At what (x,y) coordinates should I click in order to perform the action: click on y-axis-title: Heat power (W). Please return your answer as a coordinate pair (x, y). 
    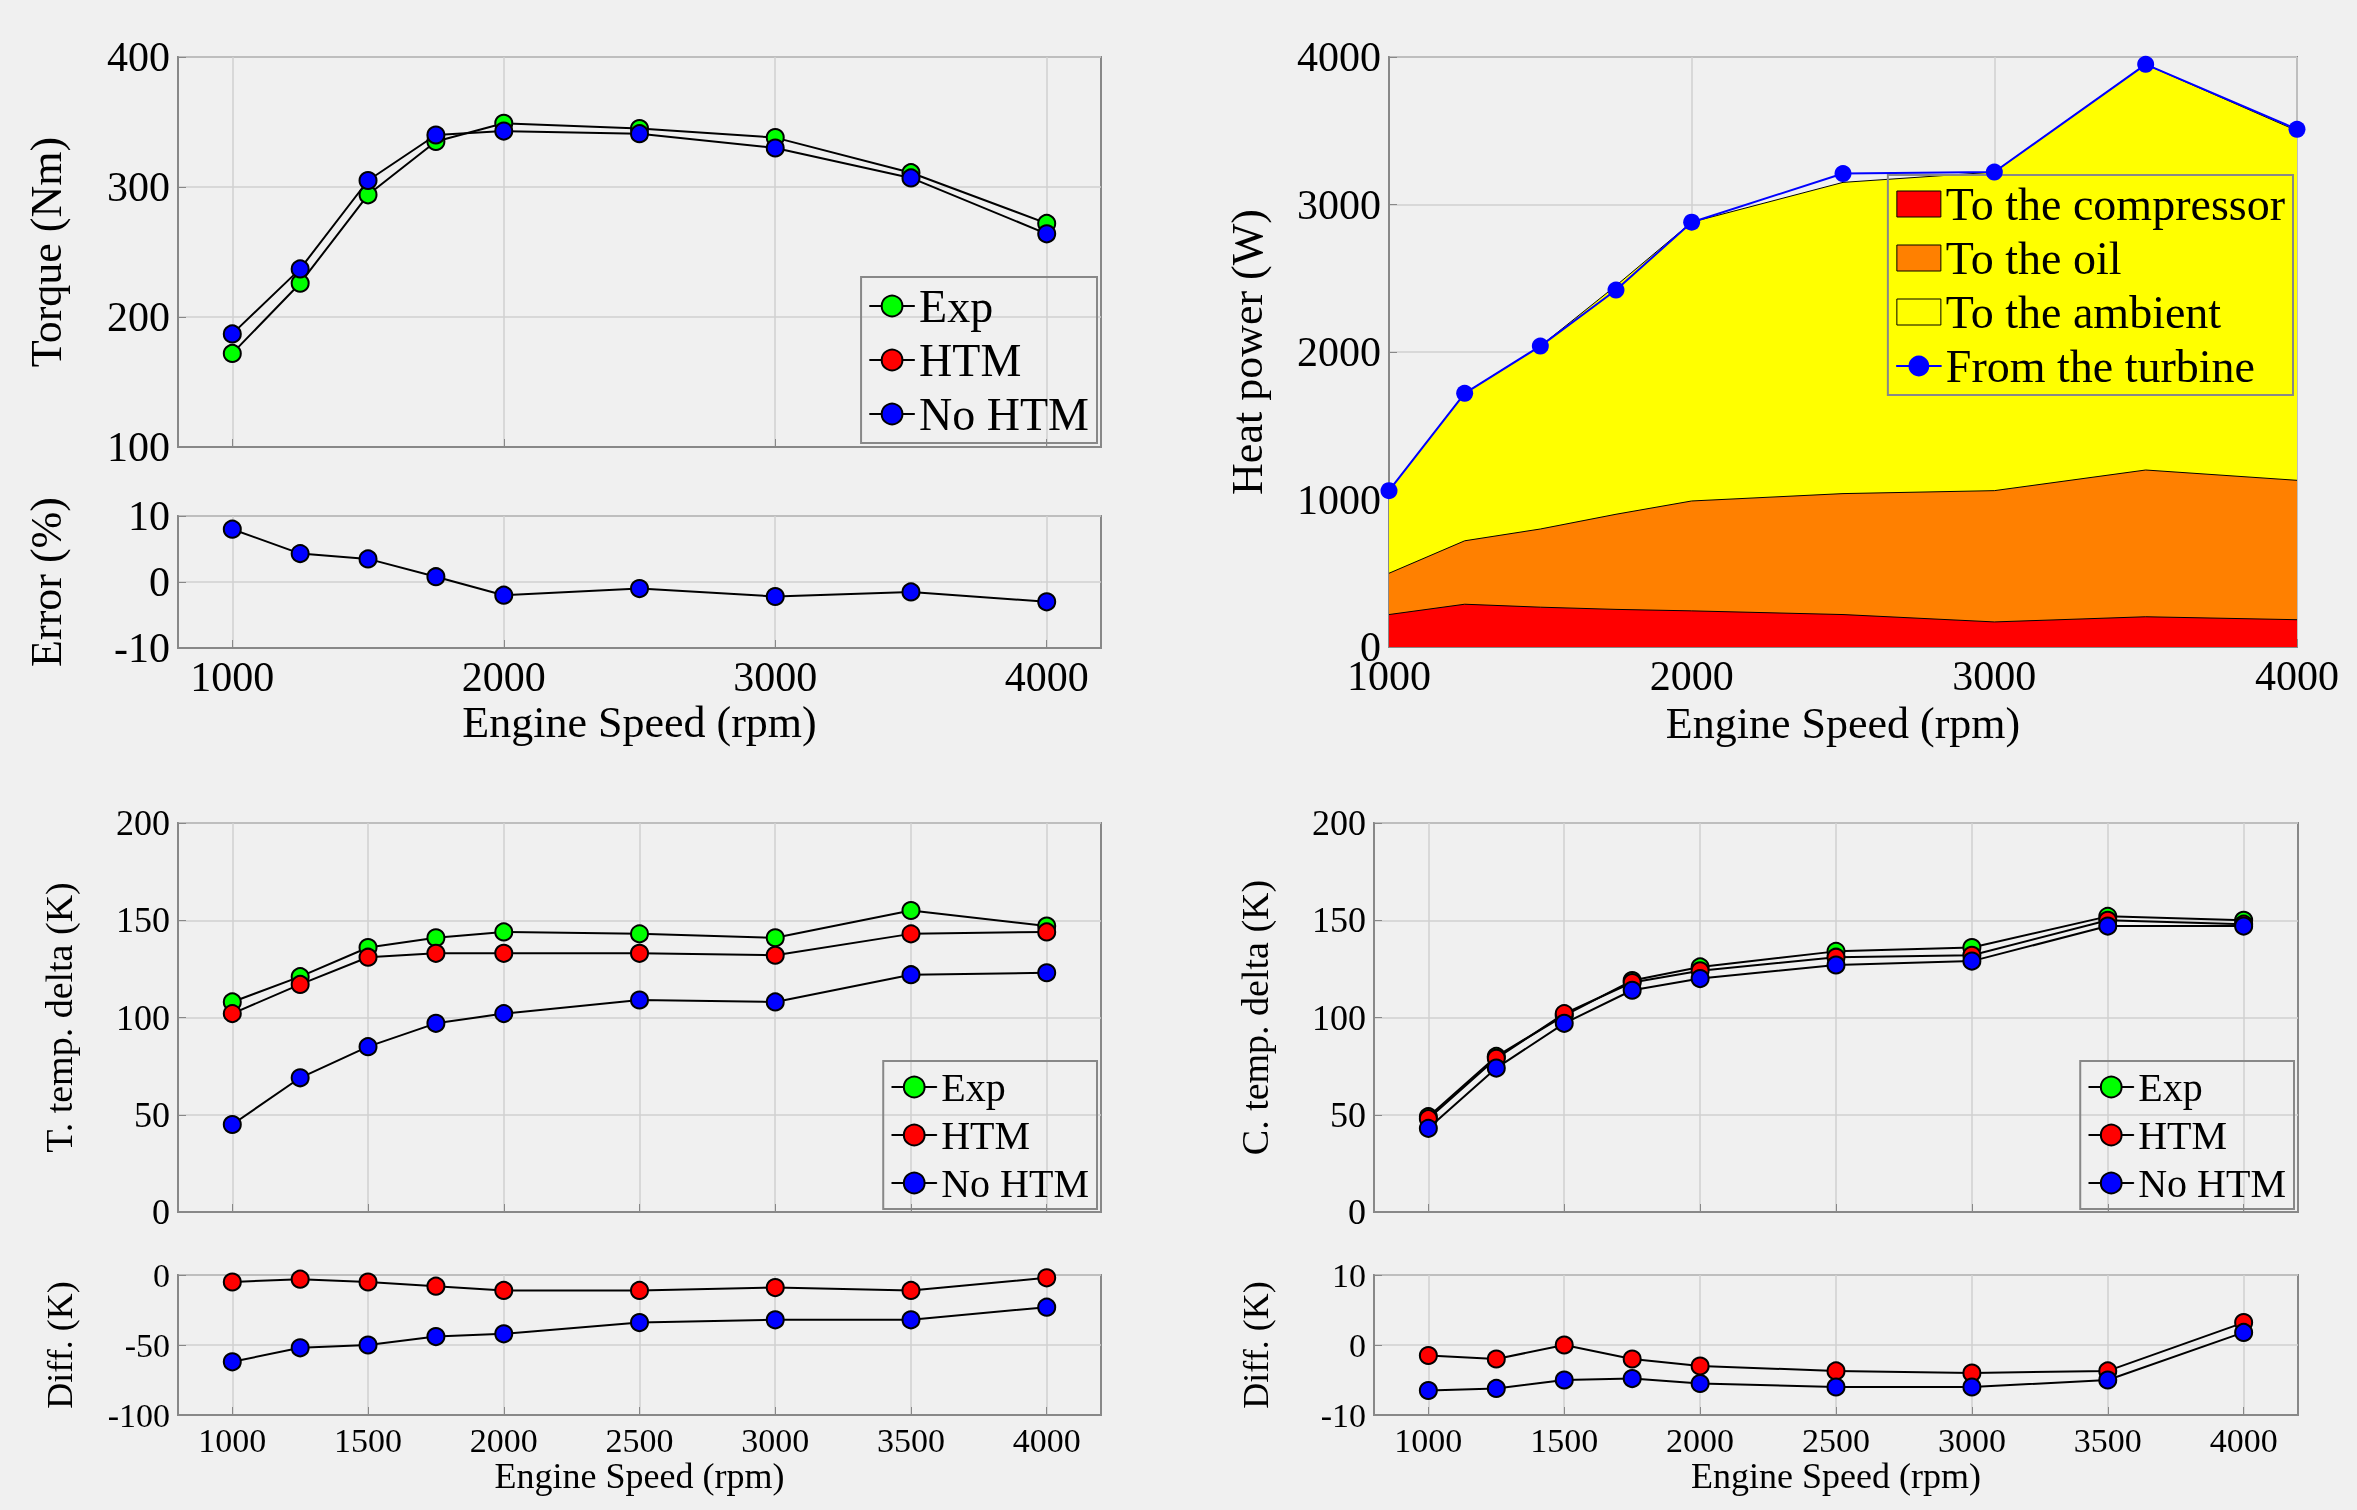
    Looking at the image, I should click on (1247, 352).